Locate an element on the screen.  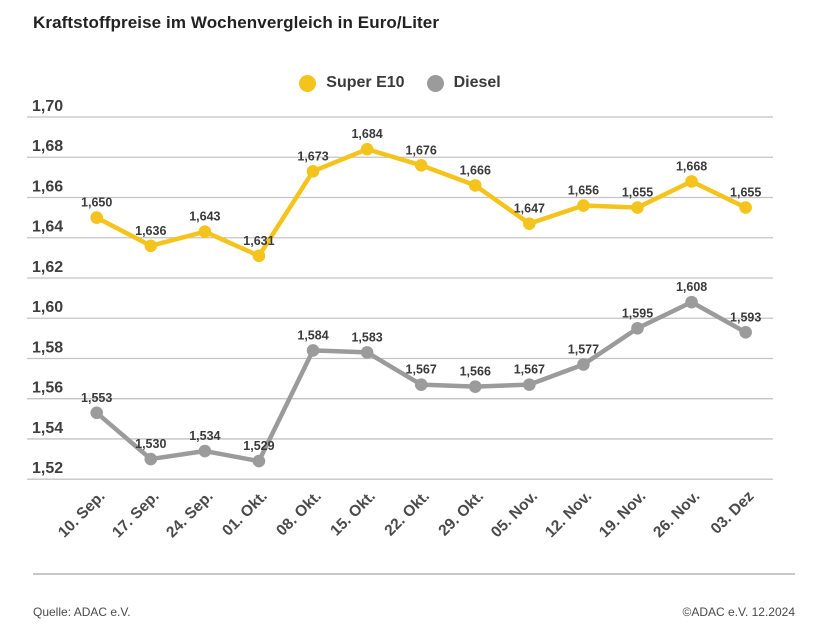
chart-footer: Quelle: ADAC e.V. ©ADAC e.V. 12.2024 is located at coordinates (414, 612).